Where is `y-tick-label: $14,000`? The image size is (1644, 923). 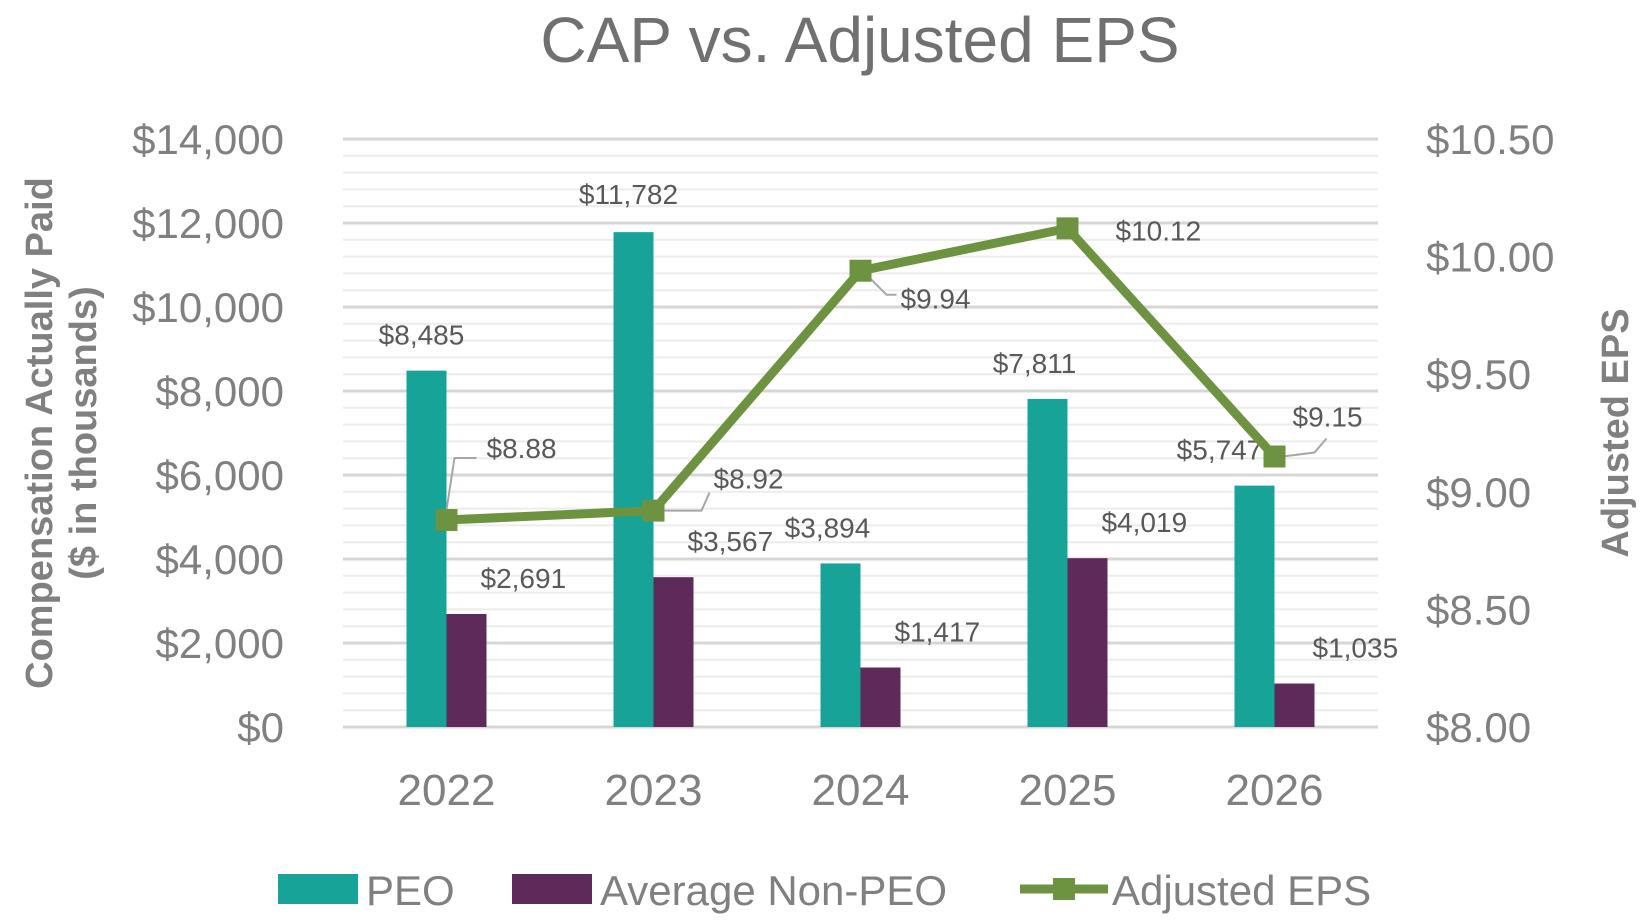
y-tick-label: $14,000 is located at coordinates (208, 139).